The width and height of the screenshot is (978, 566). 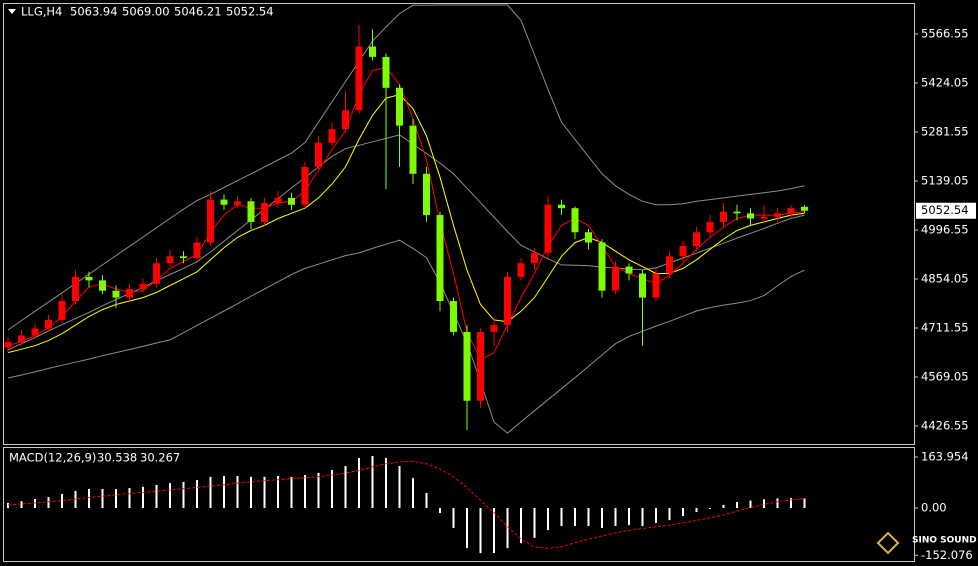 What do you see at coordinates (945, 456) in the screenshot?
I see `y-tick-label: 163.954` at bounding box center [945, 456].